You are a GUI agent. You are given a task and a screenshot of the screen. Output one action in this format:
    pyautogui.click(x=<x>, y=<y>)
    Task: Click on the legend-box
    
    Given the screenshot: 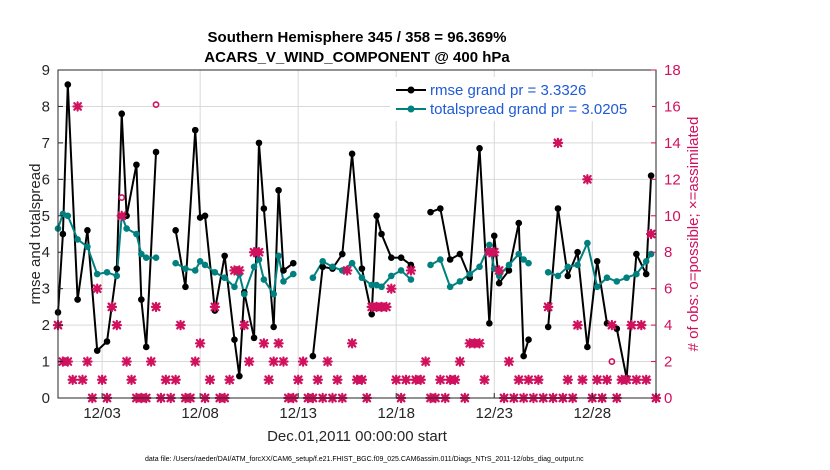 What is the action you would take?
    pyautogui.click(x=521, y=99)
    